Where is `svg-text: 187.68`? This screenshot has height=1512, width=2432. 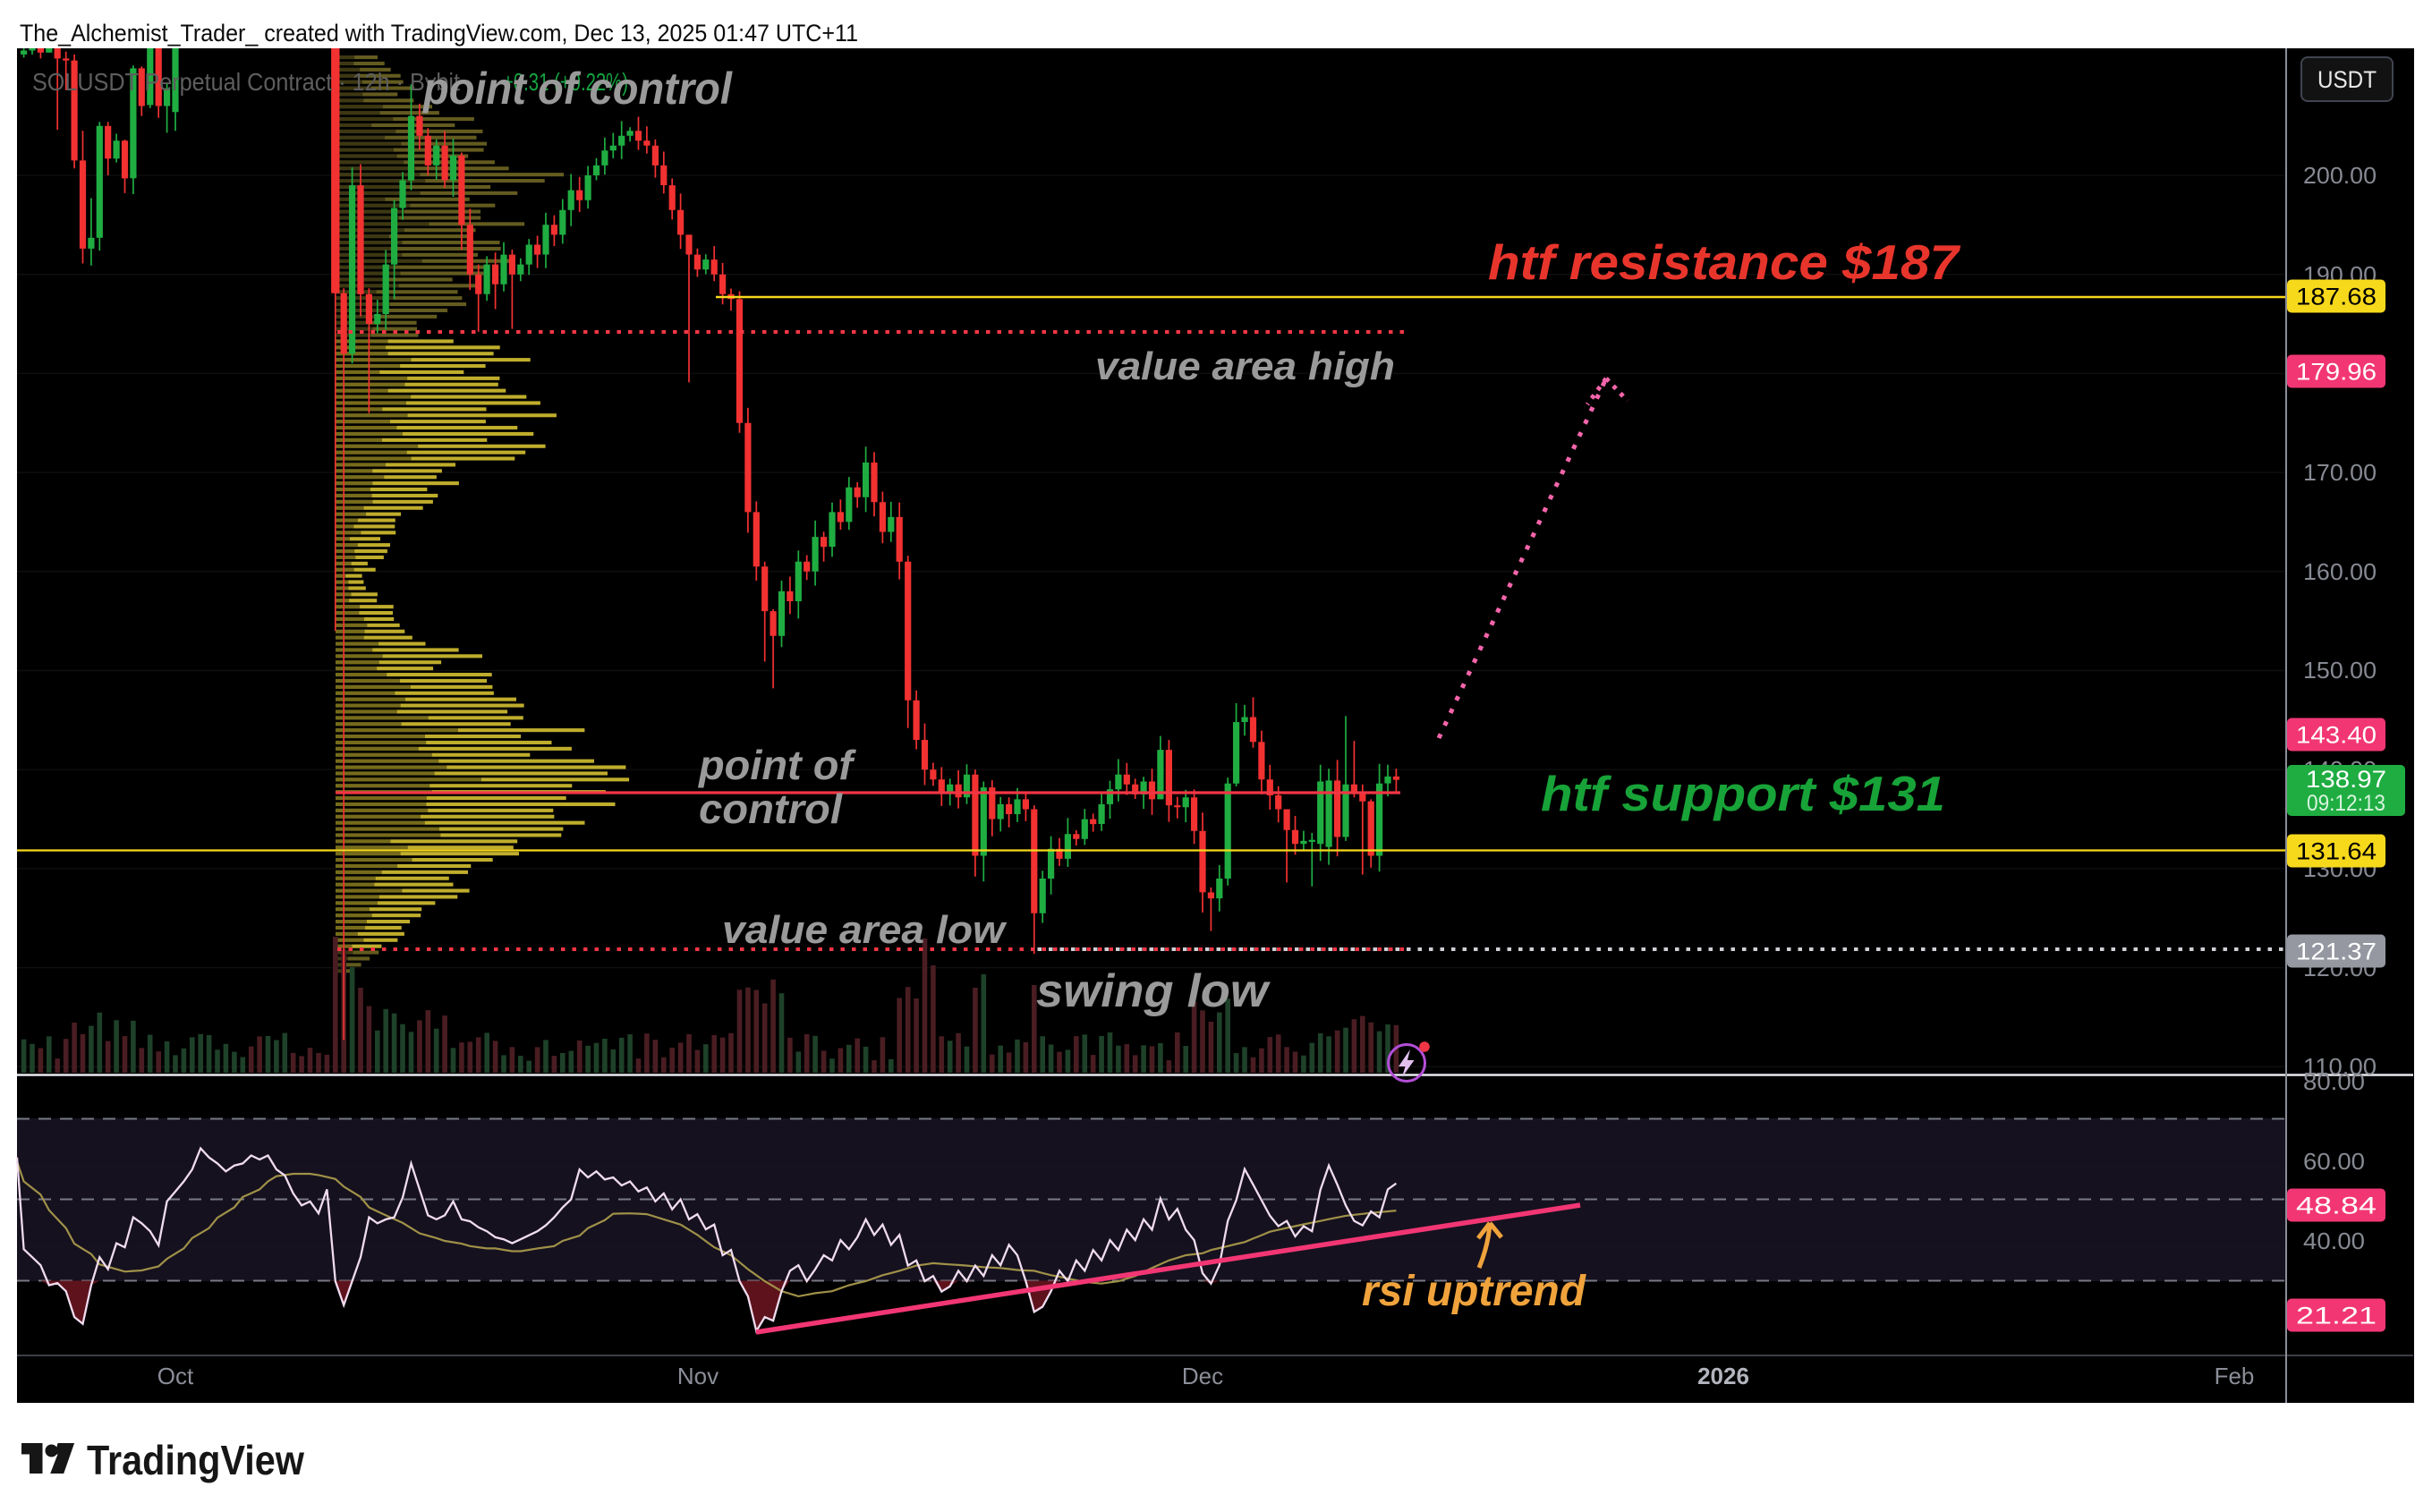
svg-text: 187.68 is located at coordinates (2336, 297).